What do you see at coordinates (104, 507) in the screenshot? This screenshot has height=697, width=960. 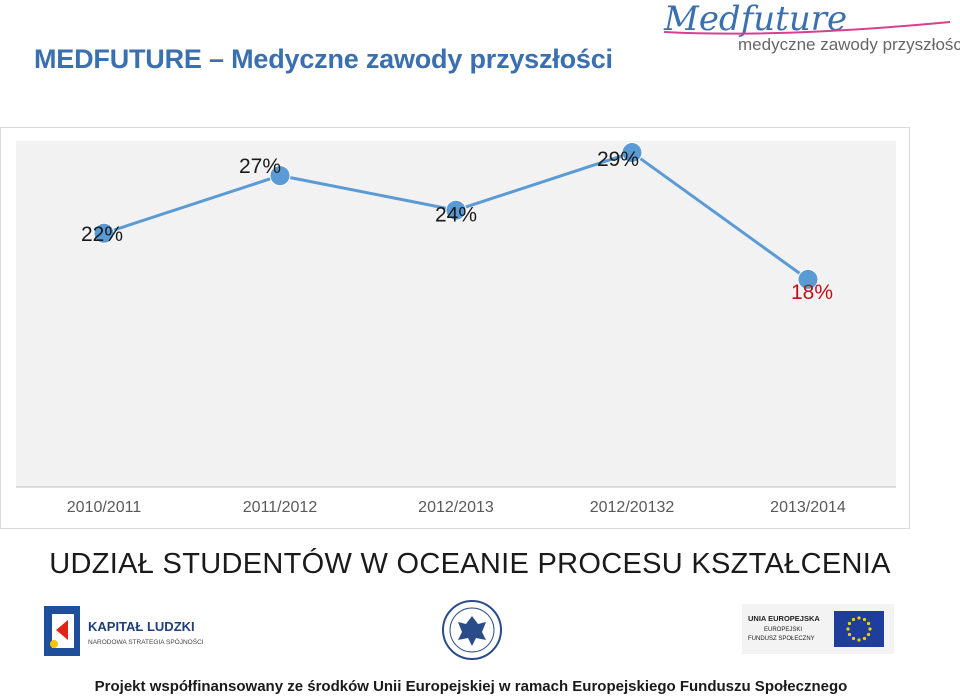 I see `x-tick-label: 2010/2011` at bounding box center [104, 507].